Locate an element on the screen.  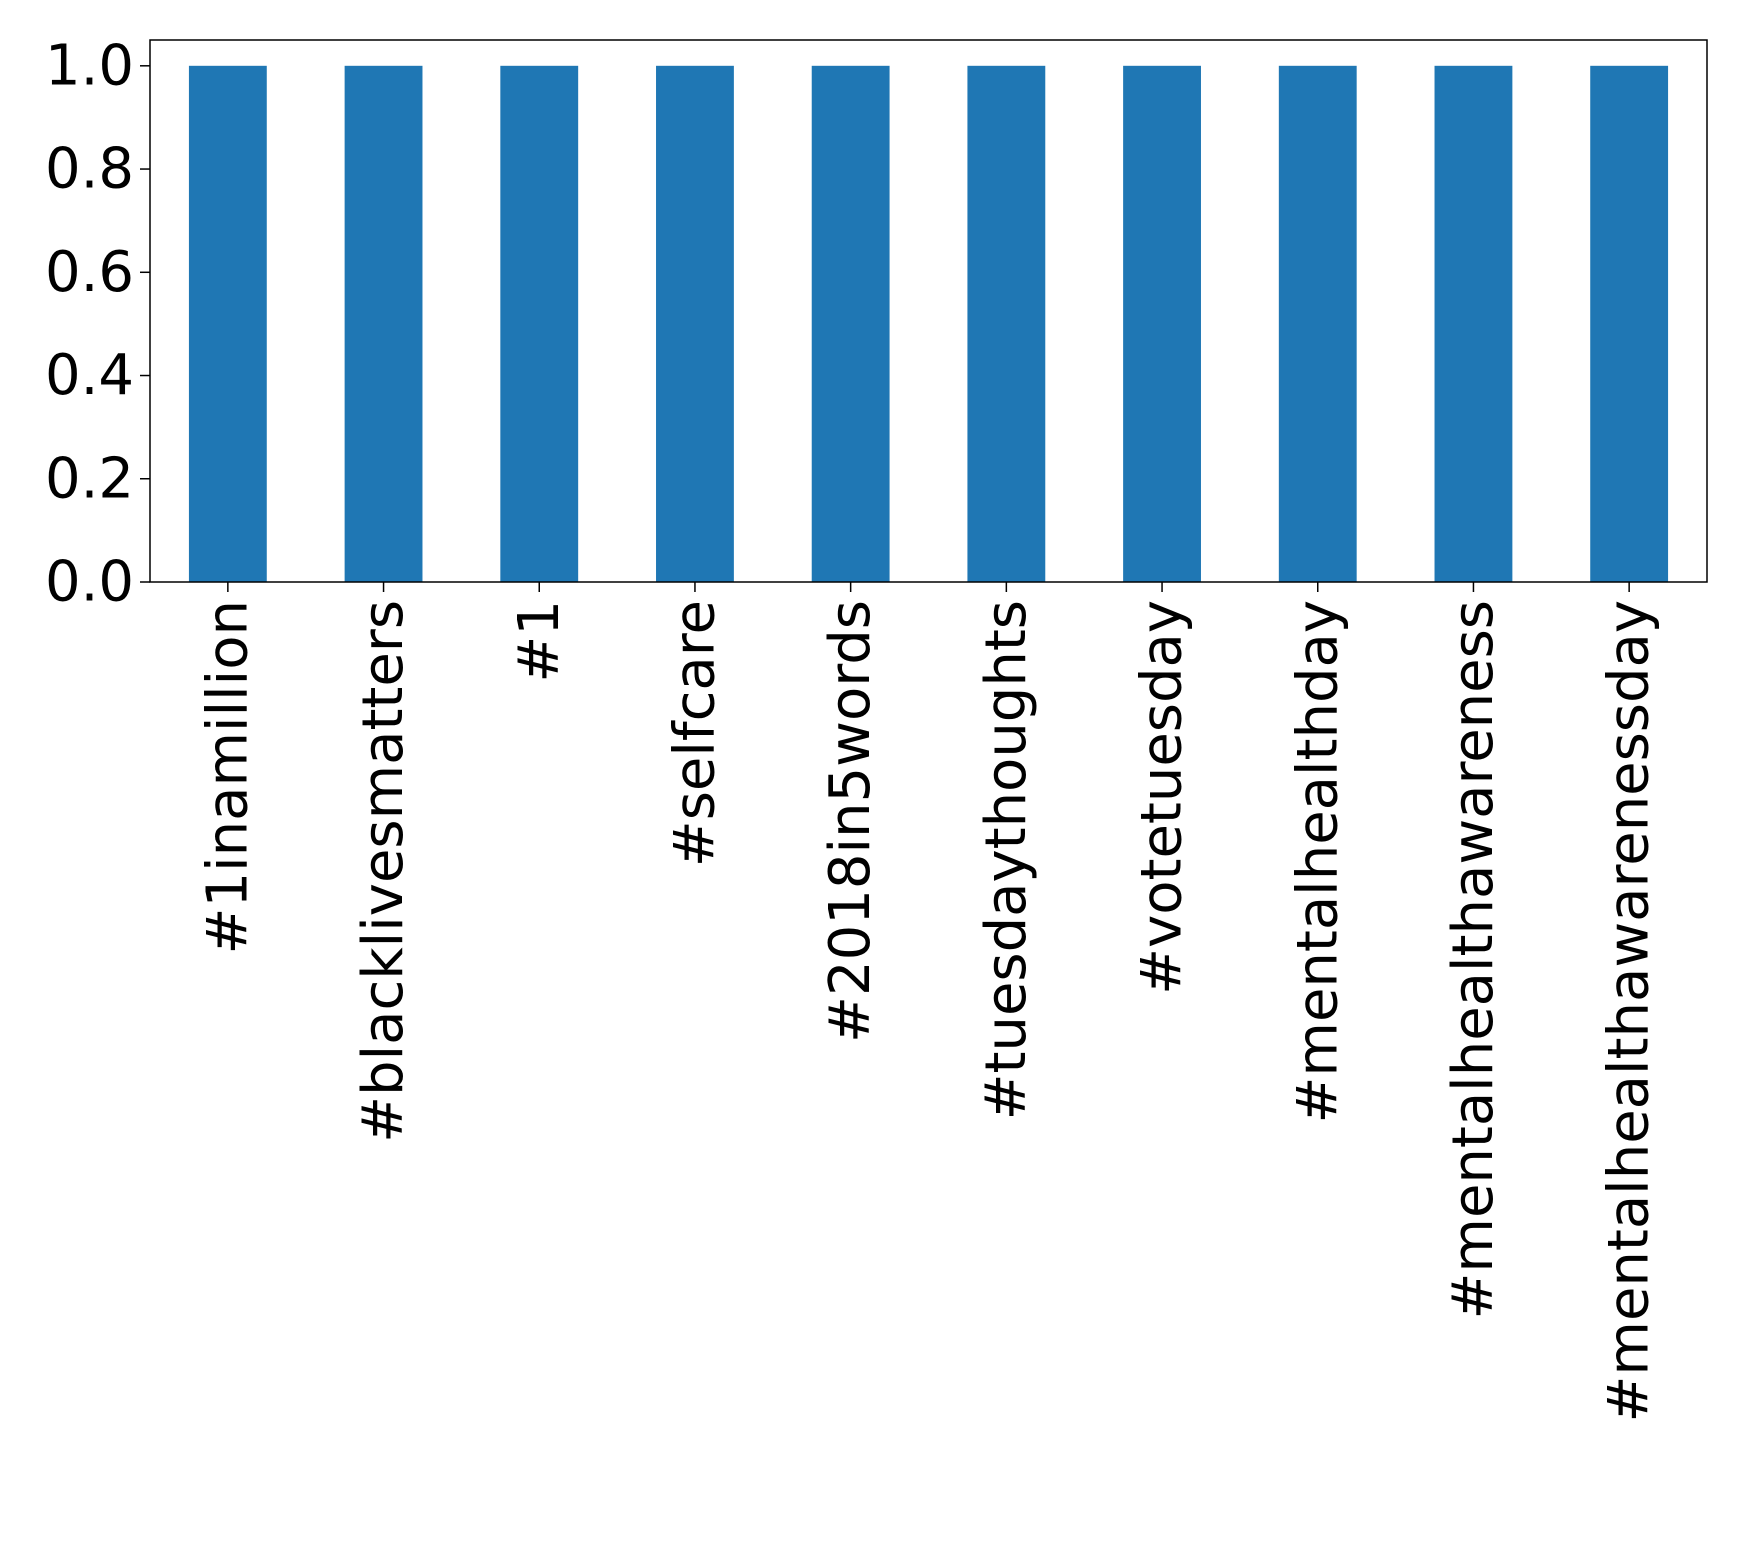
x-tick-label: #tuesdaythoughts is located at coordinates (1006, 860).